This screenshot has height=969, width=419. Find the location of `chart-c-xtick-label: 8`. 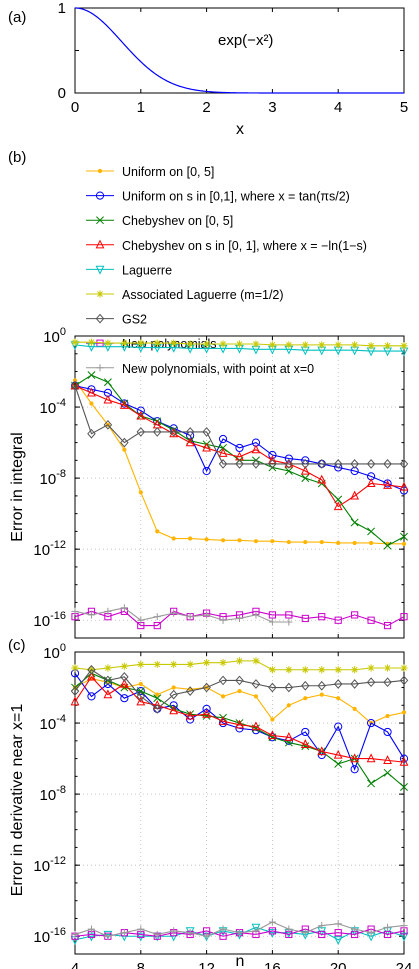

chart-c-xtick-label: 8 is located at coordinates (141, 964).